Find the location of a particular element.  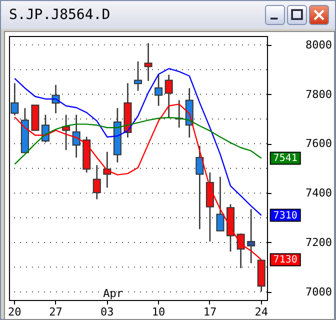

x-tick-label: 10 is located at coordinates (159, 312).